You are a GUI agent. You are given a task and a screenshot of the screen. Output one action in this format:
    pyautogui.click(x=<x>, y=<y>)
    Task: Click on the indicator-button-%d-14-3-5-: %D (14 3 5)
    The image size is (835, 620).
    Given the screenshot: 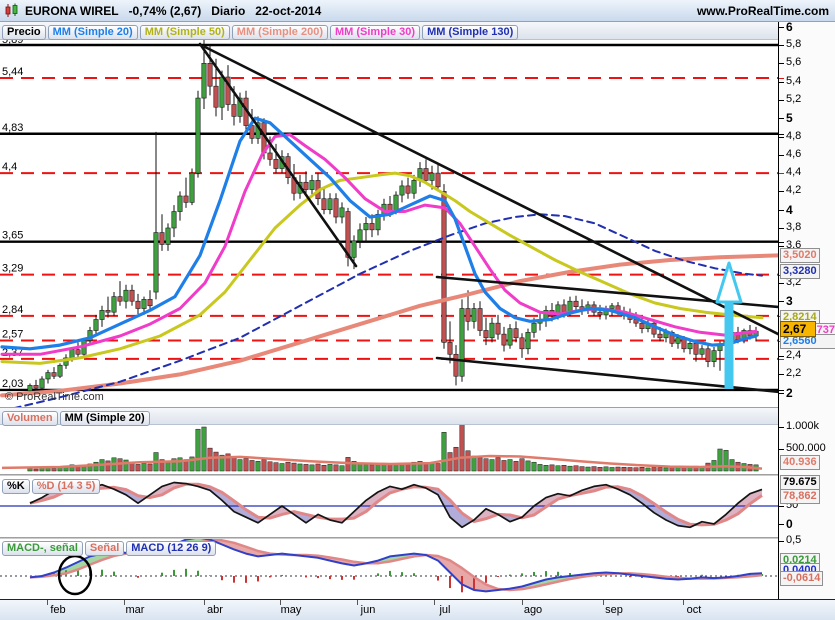 What is the action you would take?
    pyautogui.click(x=66, y=486)
    